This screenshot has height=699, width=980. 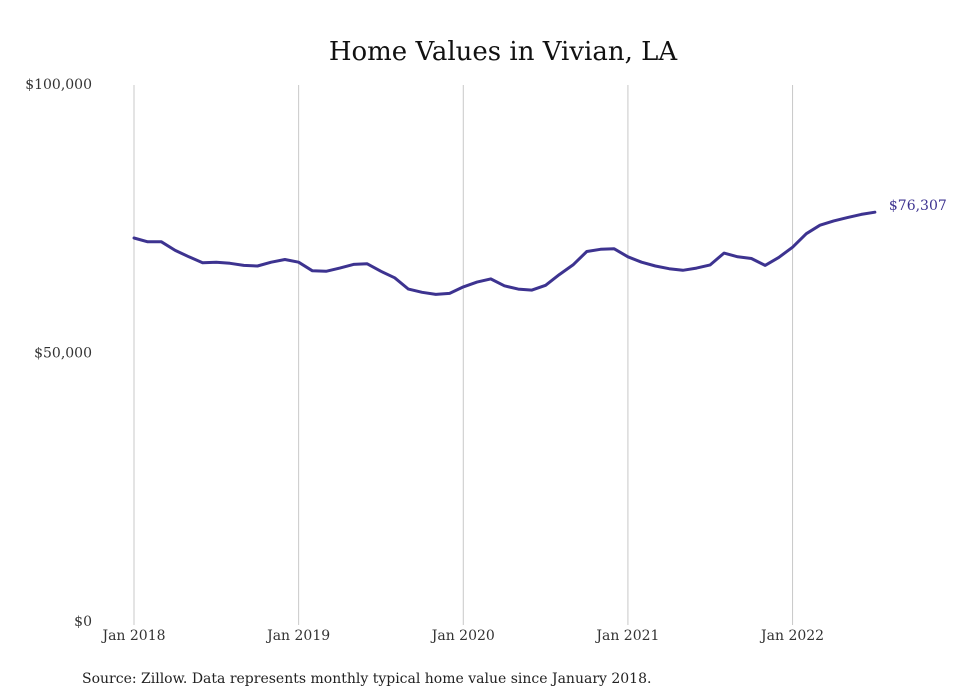 I want to click on x-tick-label: Jan 2021, so click(x=626, y=636).